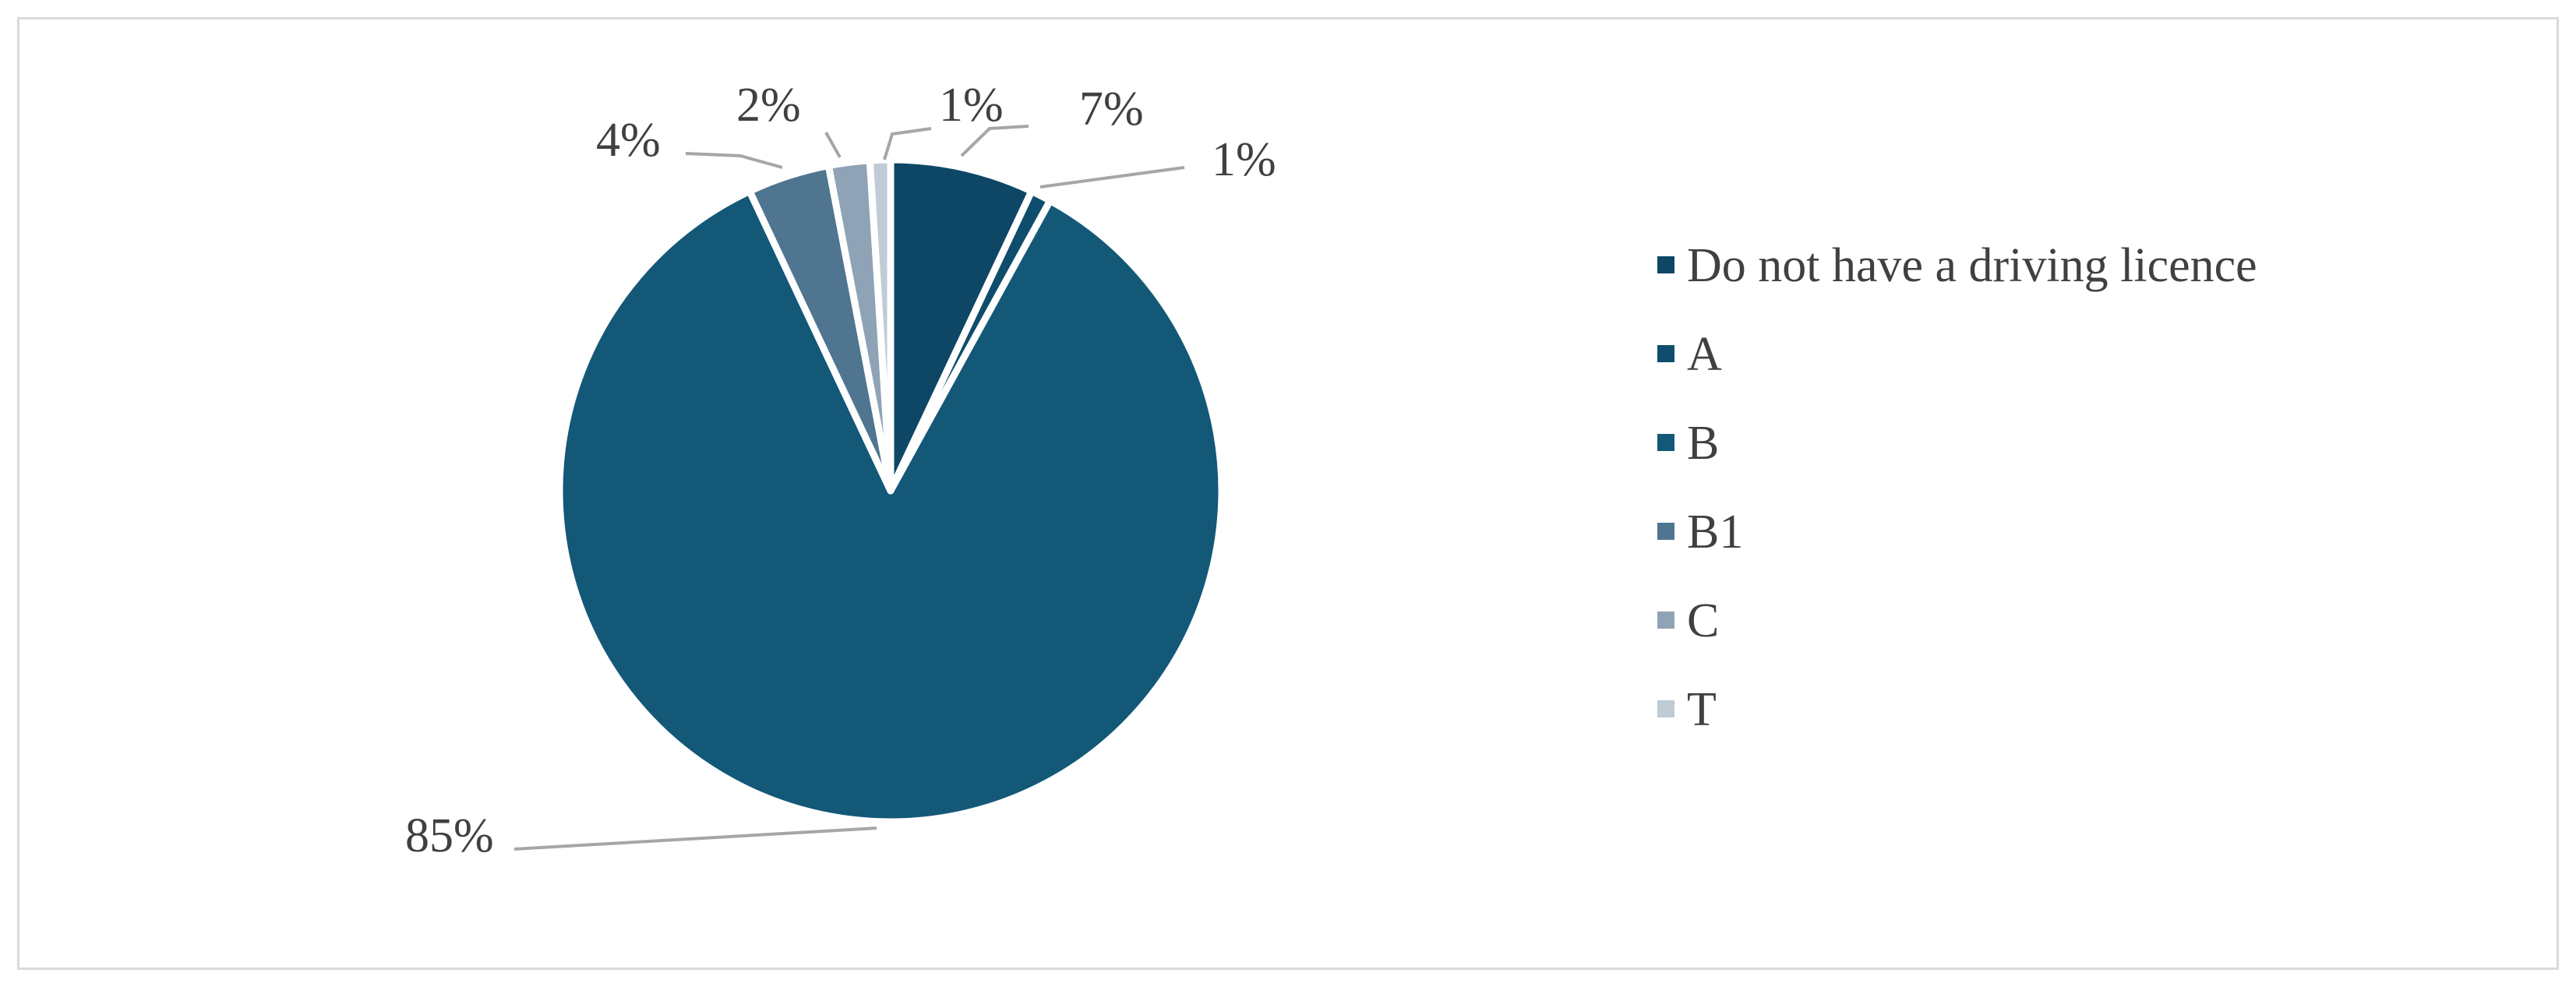 This screenshot has width=2576, height=987. I want to click on data-label: 4%, so click(628, 140).